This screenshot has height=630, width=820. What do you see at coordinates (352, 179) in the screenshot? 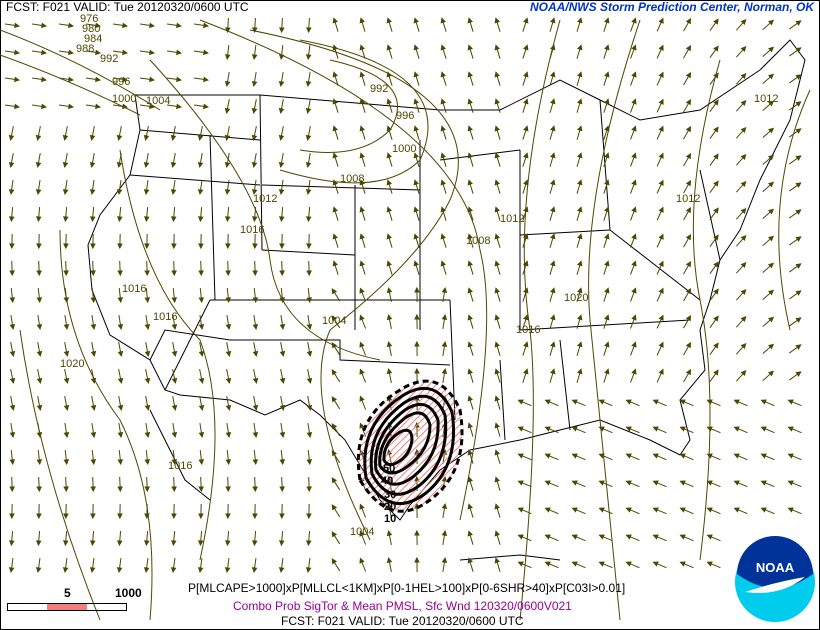
I see `isobar-label: 1008` at bounding box center [352, 179].